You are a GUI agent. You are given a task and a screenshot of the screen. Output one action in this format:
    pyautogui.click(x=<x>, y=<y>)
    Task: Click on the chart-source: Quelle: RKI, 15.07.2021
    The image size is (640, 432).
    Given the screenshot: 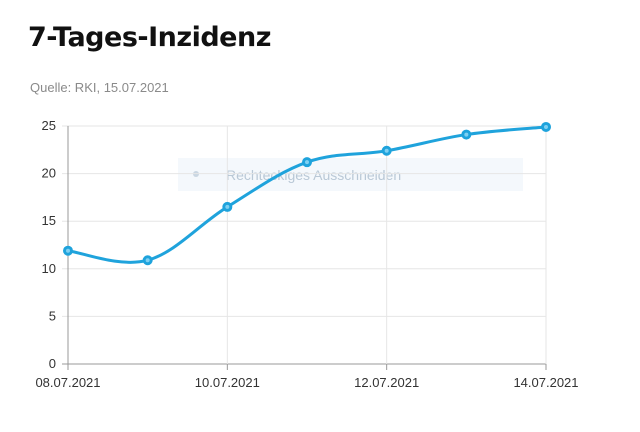 What is the action you would take?
    pyautogui.click(x=99, y=87)
    